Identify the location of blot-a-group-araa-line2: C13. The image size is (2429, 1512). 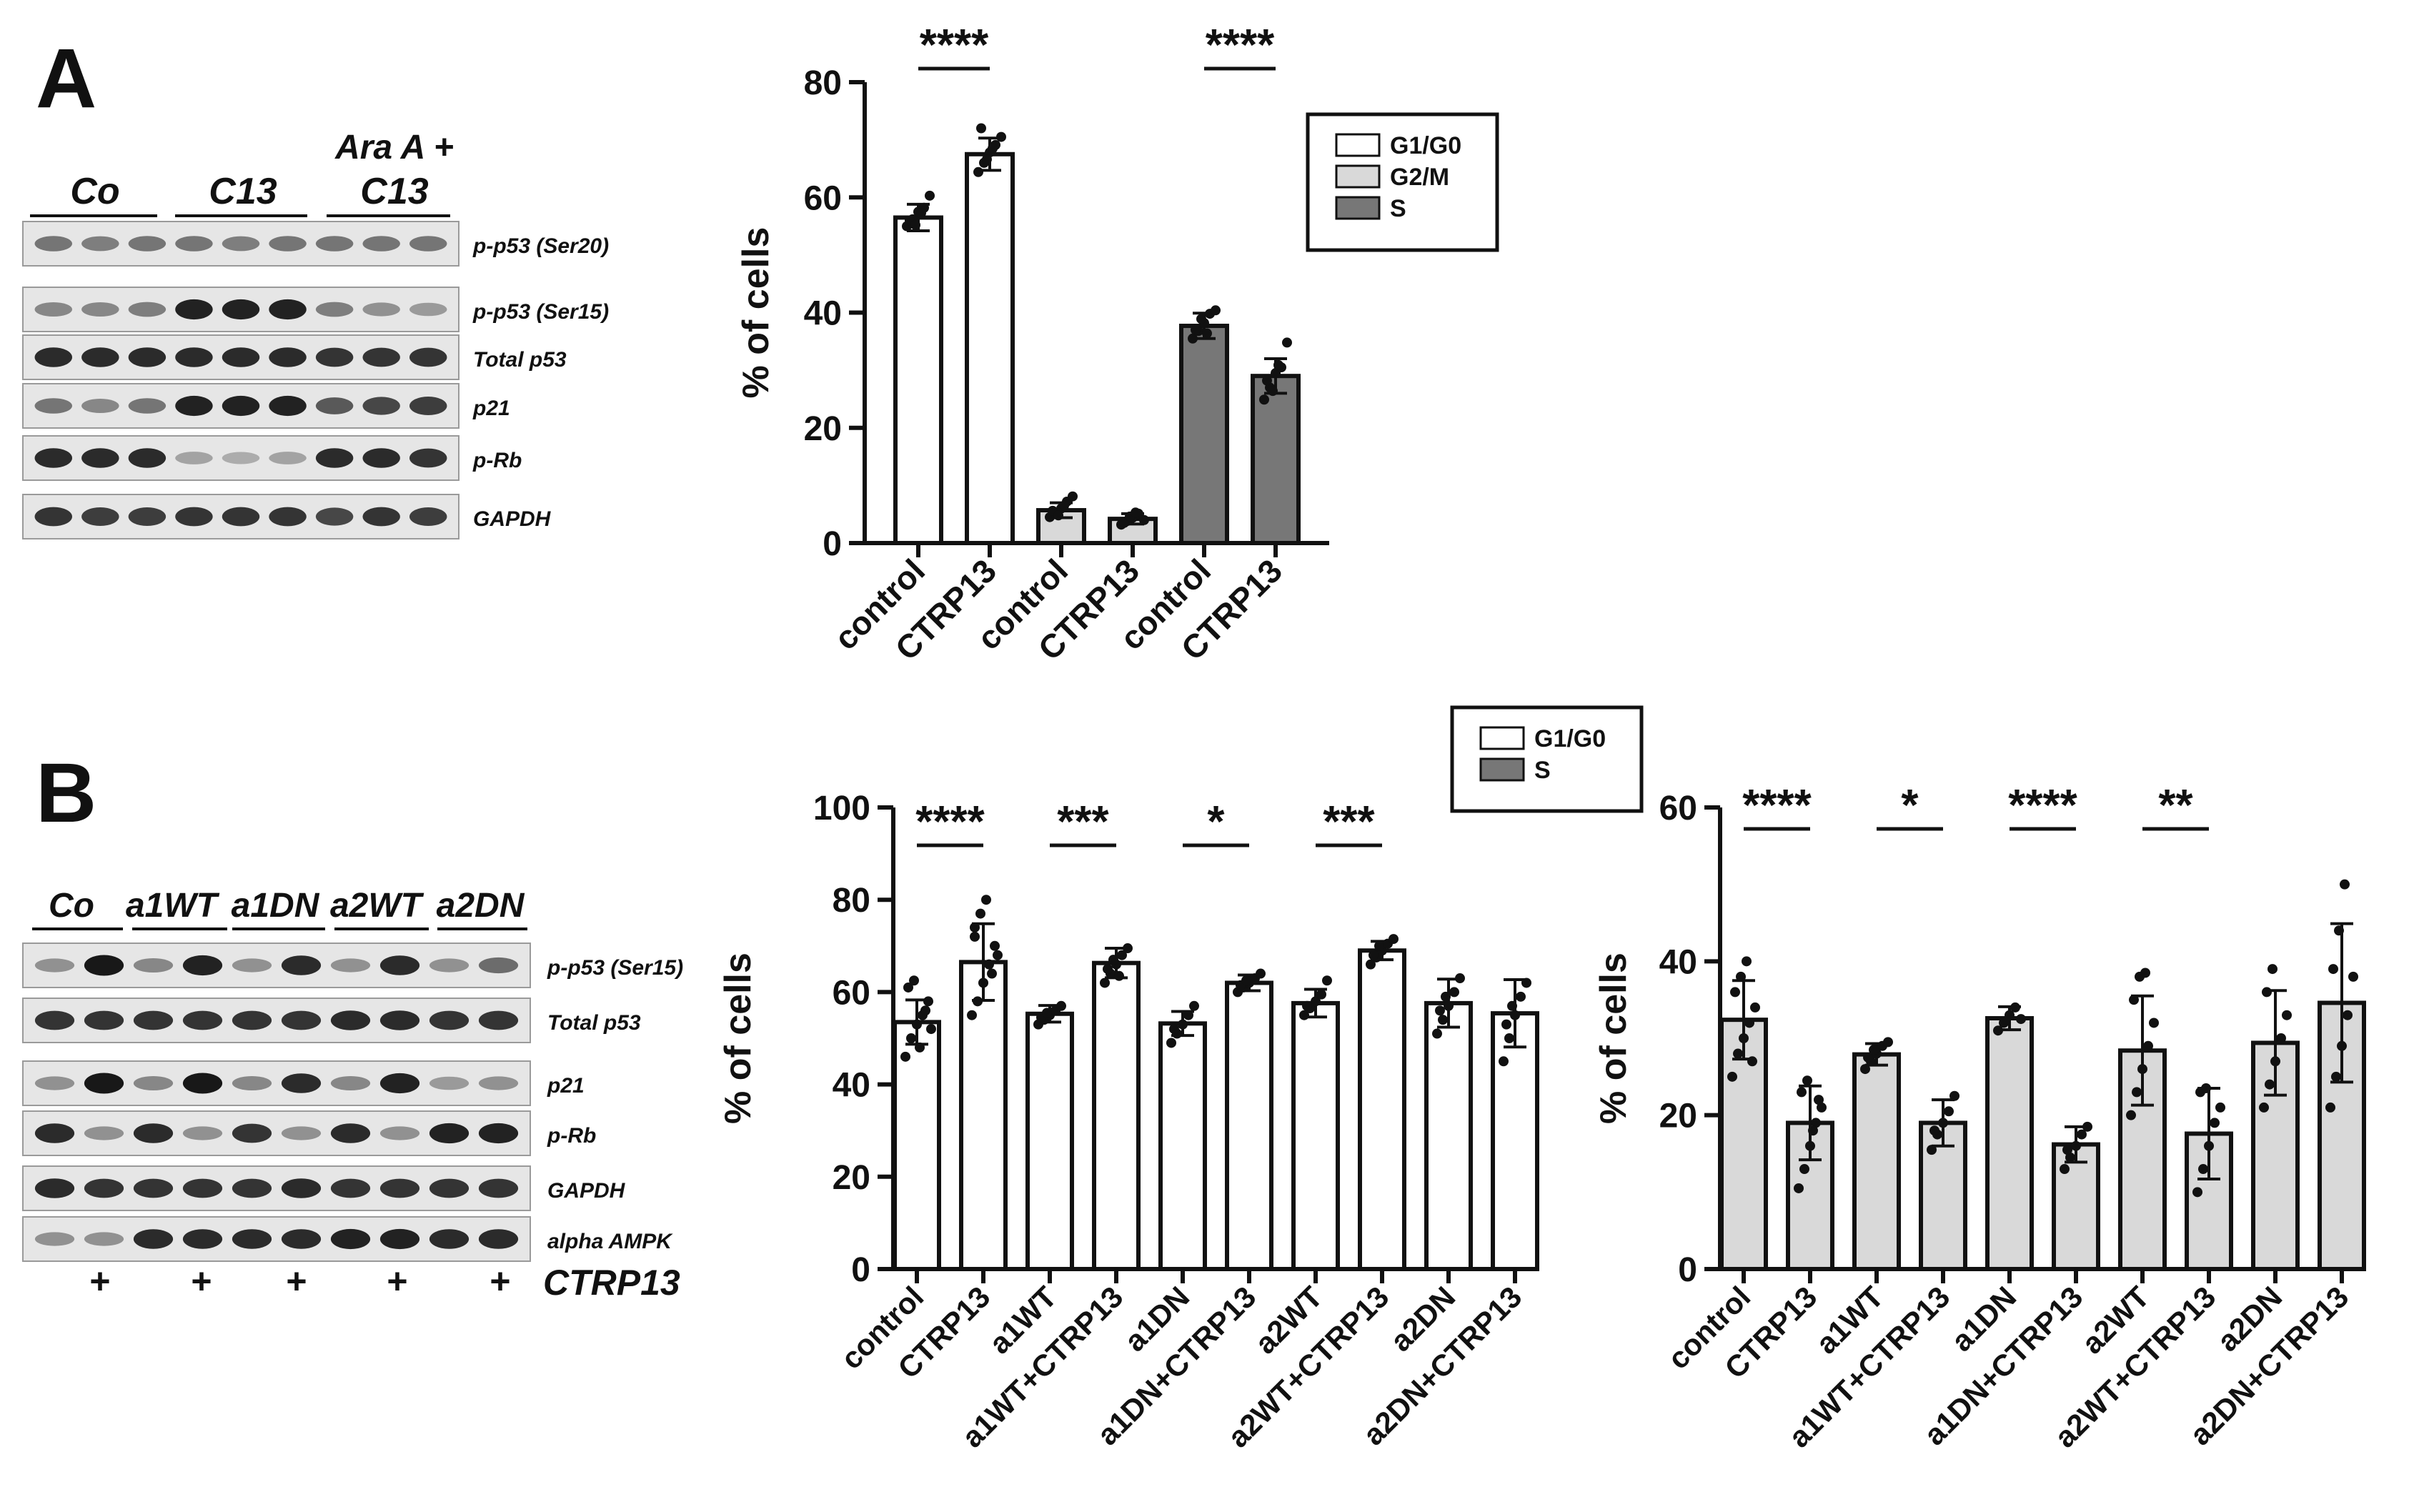
(394, 192).